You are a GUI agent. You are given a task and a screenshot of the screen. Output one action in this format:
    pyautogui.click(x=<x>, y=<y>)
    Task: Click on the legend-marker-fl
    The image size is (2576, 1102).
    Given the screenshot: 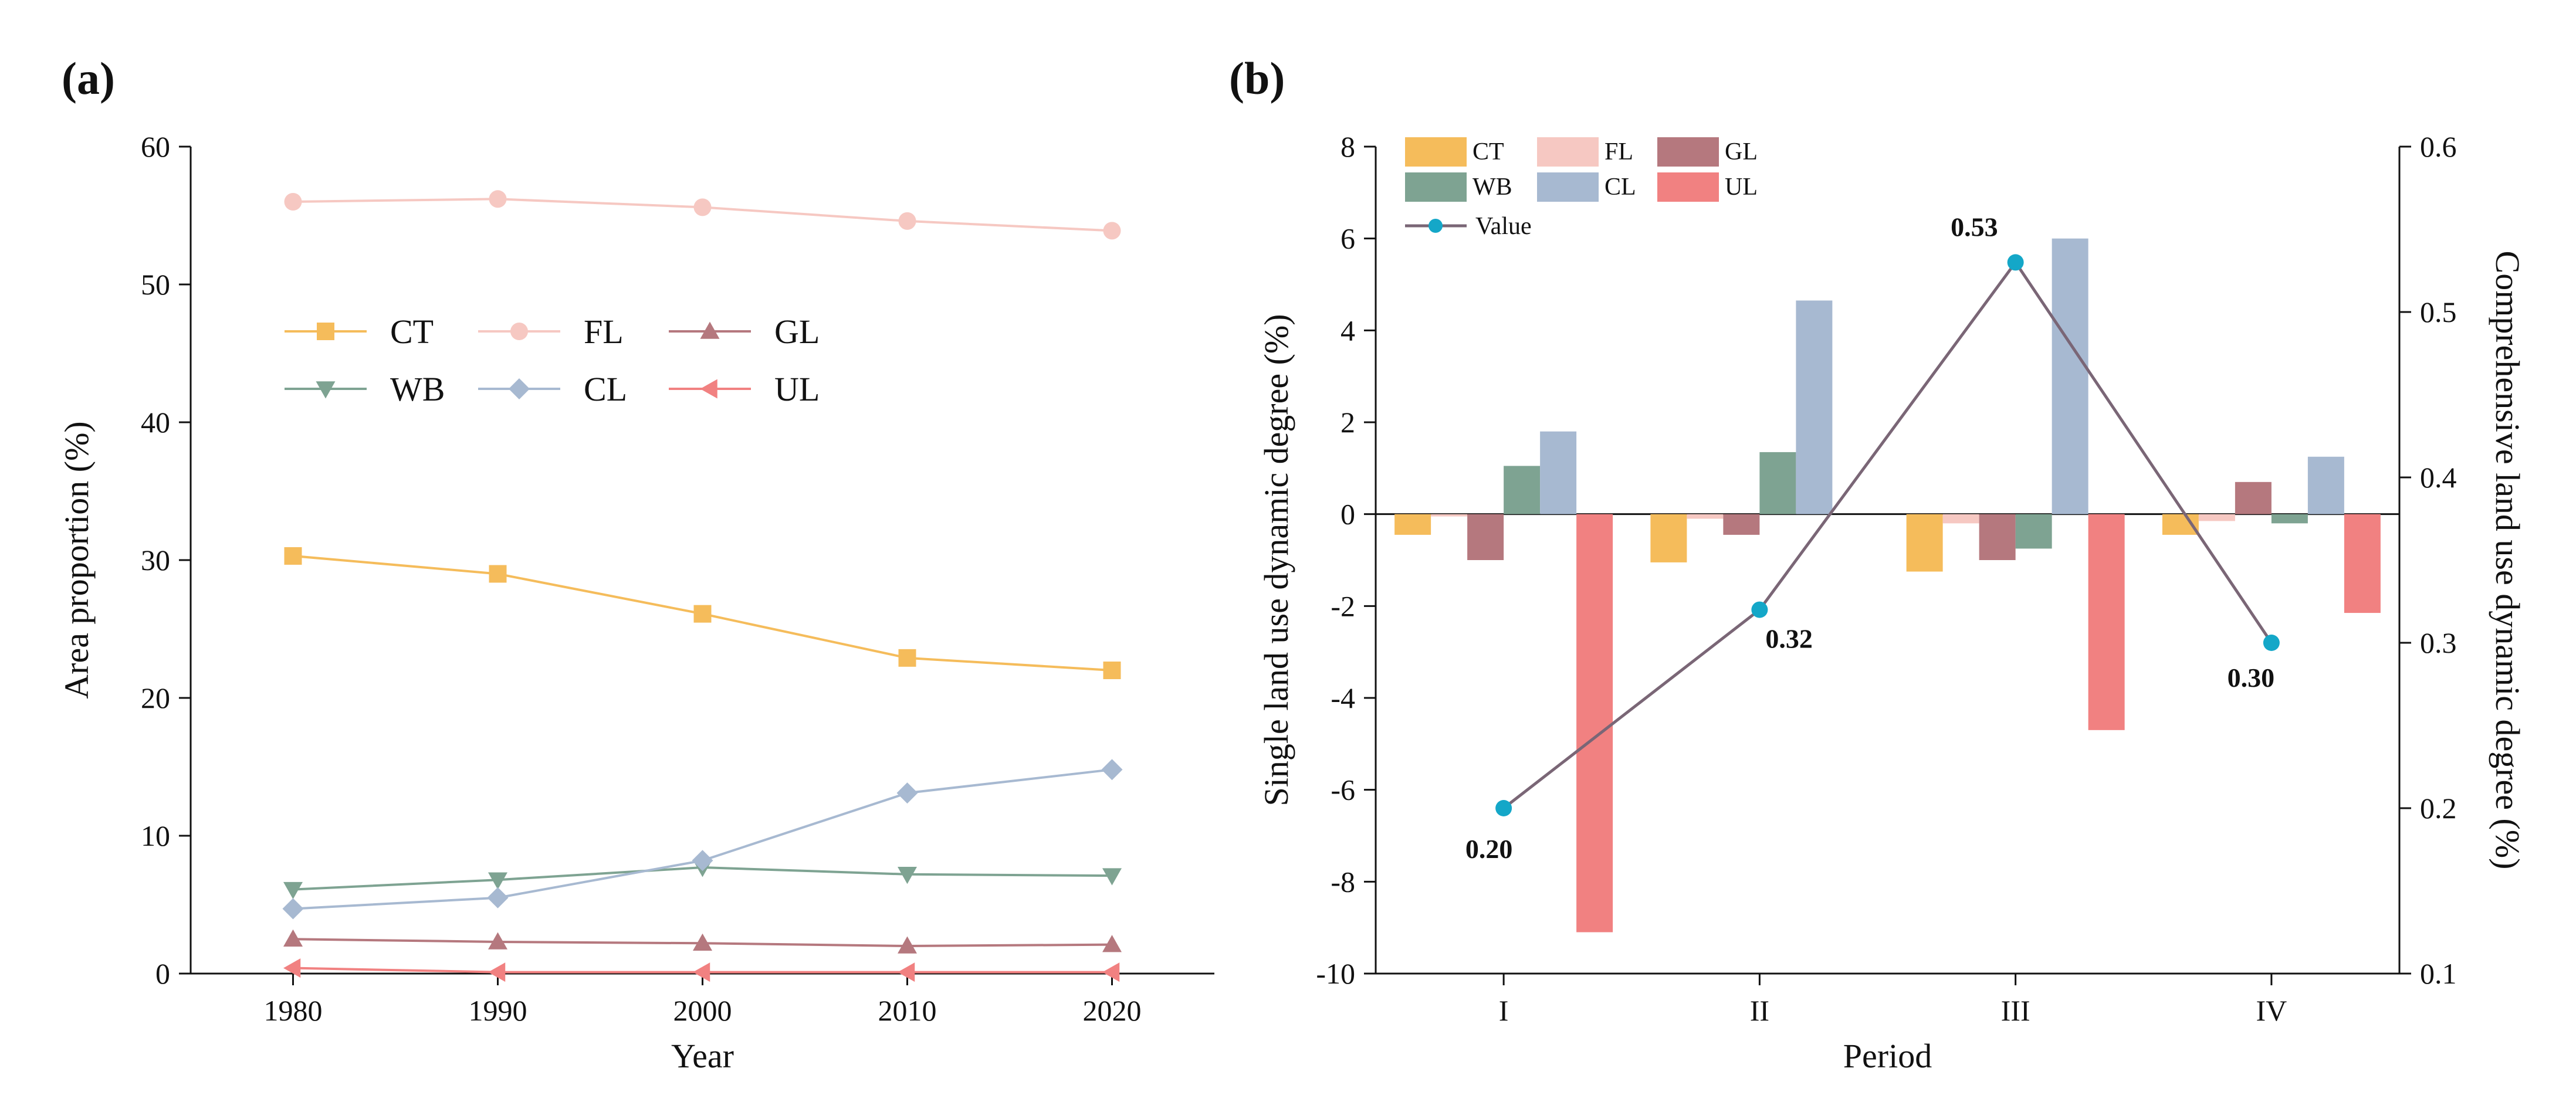 What is the action you would take?
    pyautogui.click(x=519, y=332)
    